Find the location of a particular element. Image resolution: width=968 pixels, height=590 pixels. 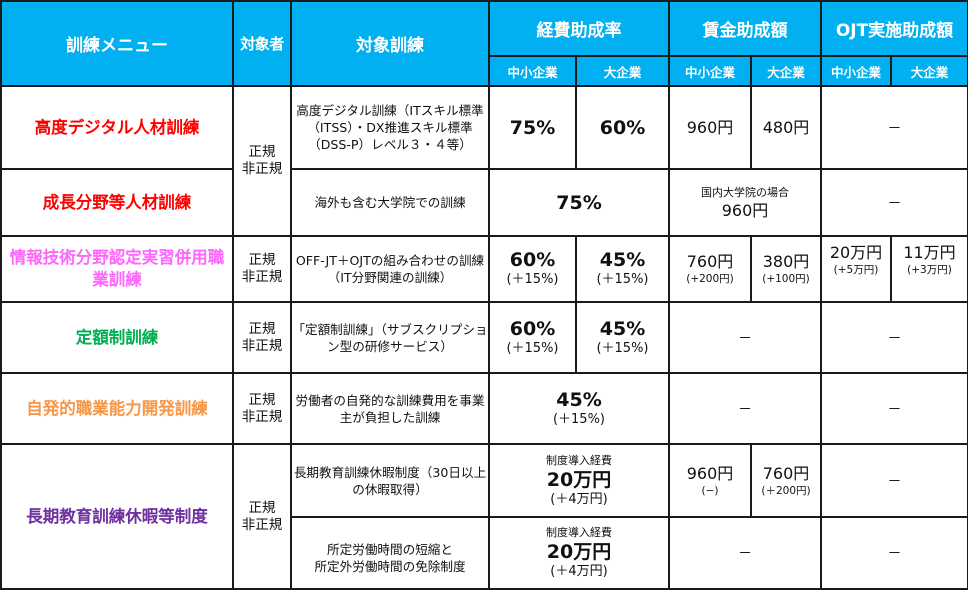

wage-value: 380円 is located at coordinates (786, 261).